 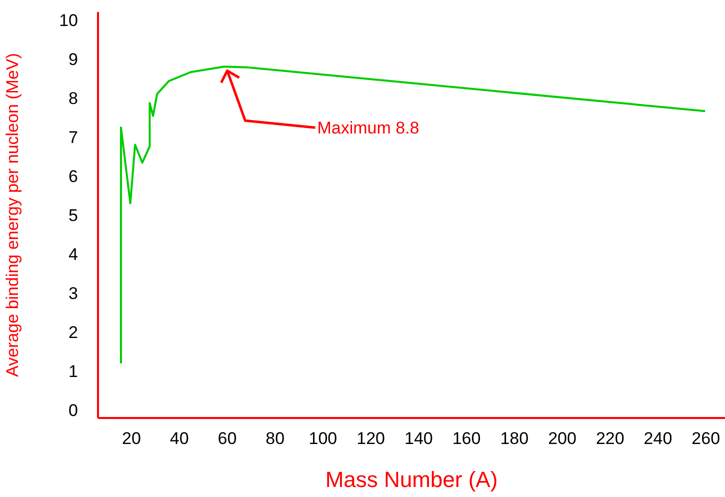 What do you see at coordinates (514, 438) in the screenshot?
I see `x-tick-label: 180` at bounding box center [514, 438].